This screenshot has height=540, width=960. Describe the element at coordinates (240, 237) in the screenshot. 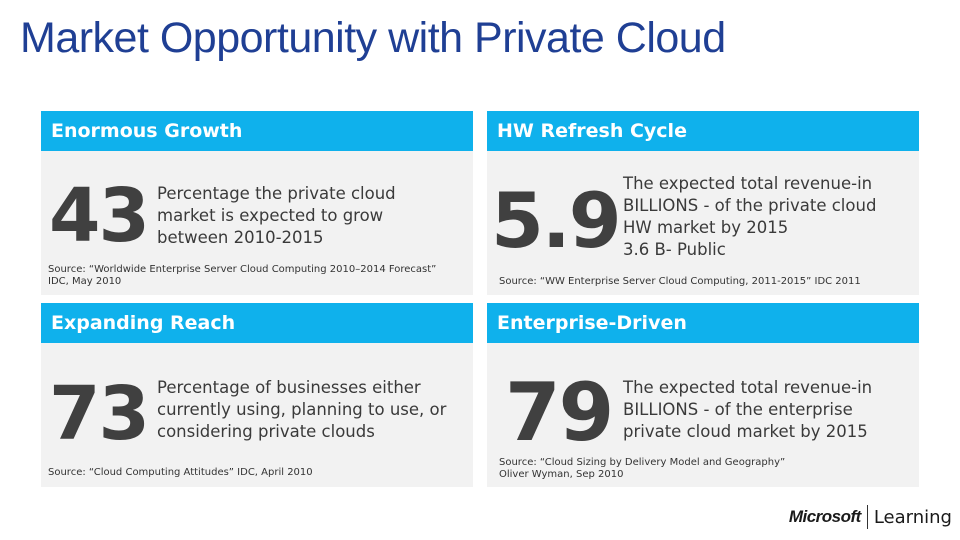

I see `desc-line: between 2010-2015` at that location.